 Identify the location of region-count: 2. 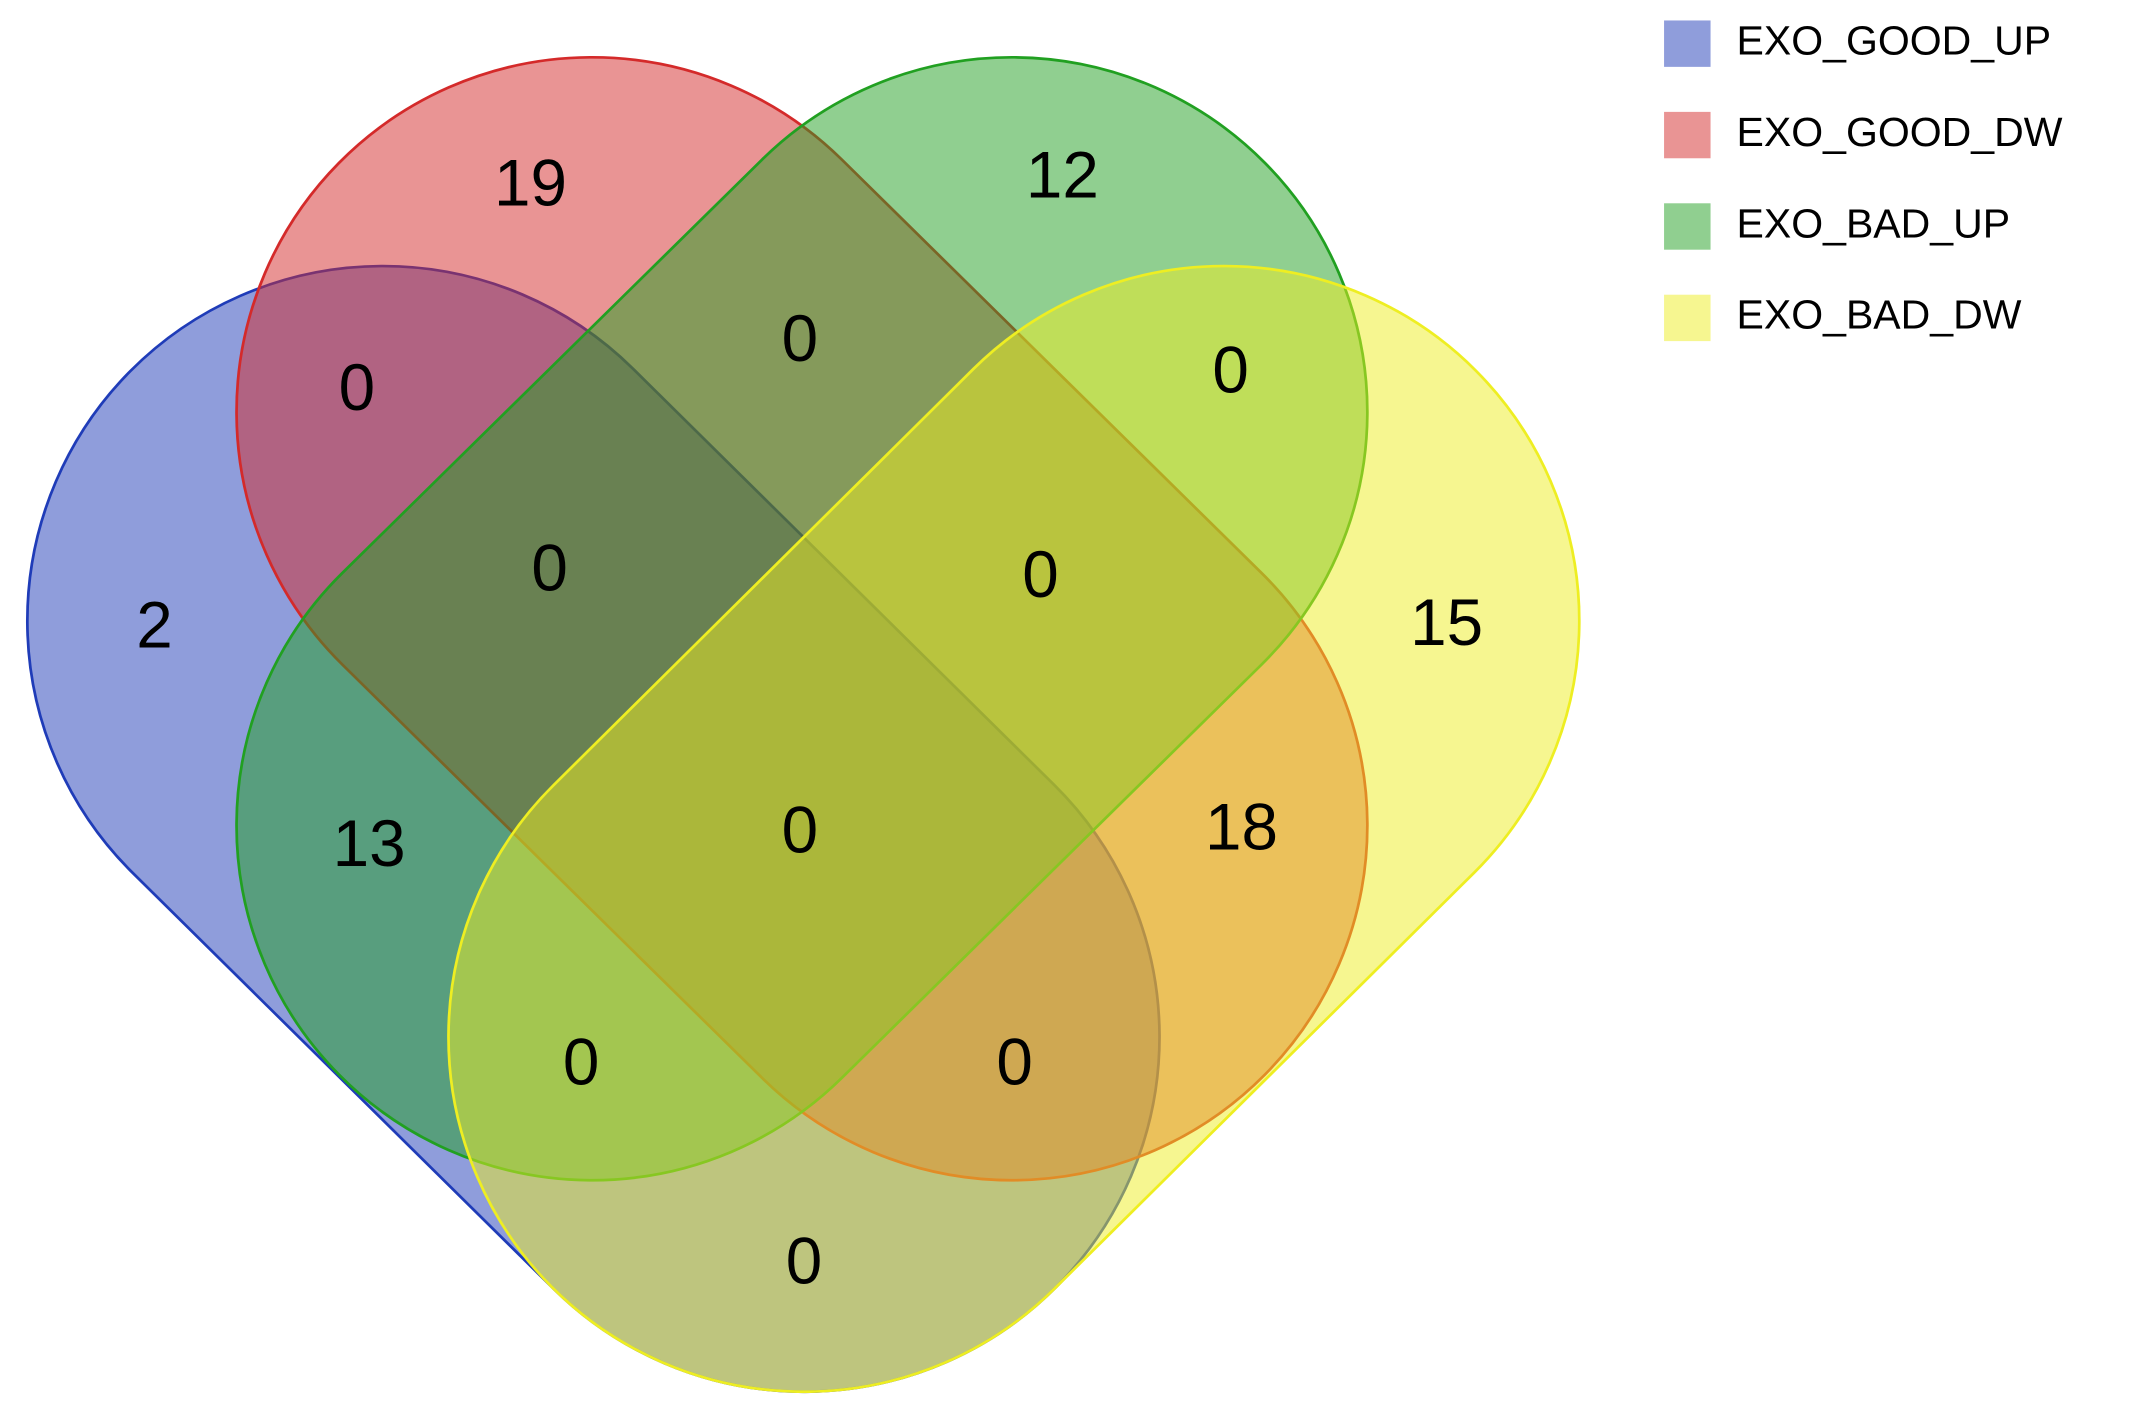
(154, 625).